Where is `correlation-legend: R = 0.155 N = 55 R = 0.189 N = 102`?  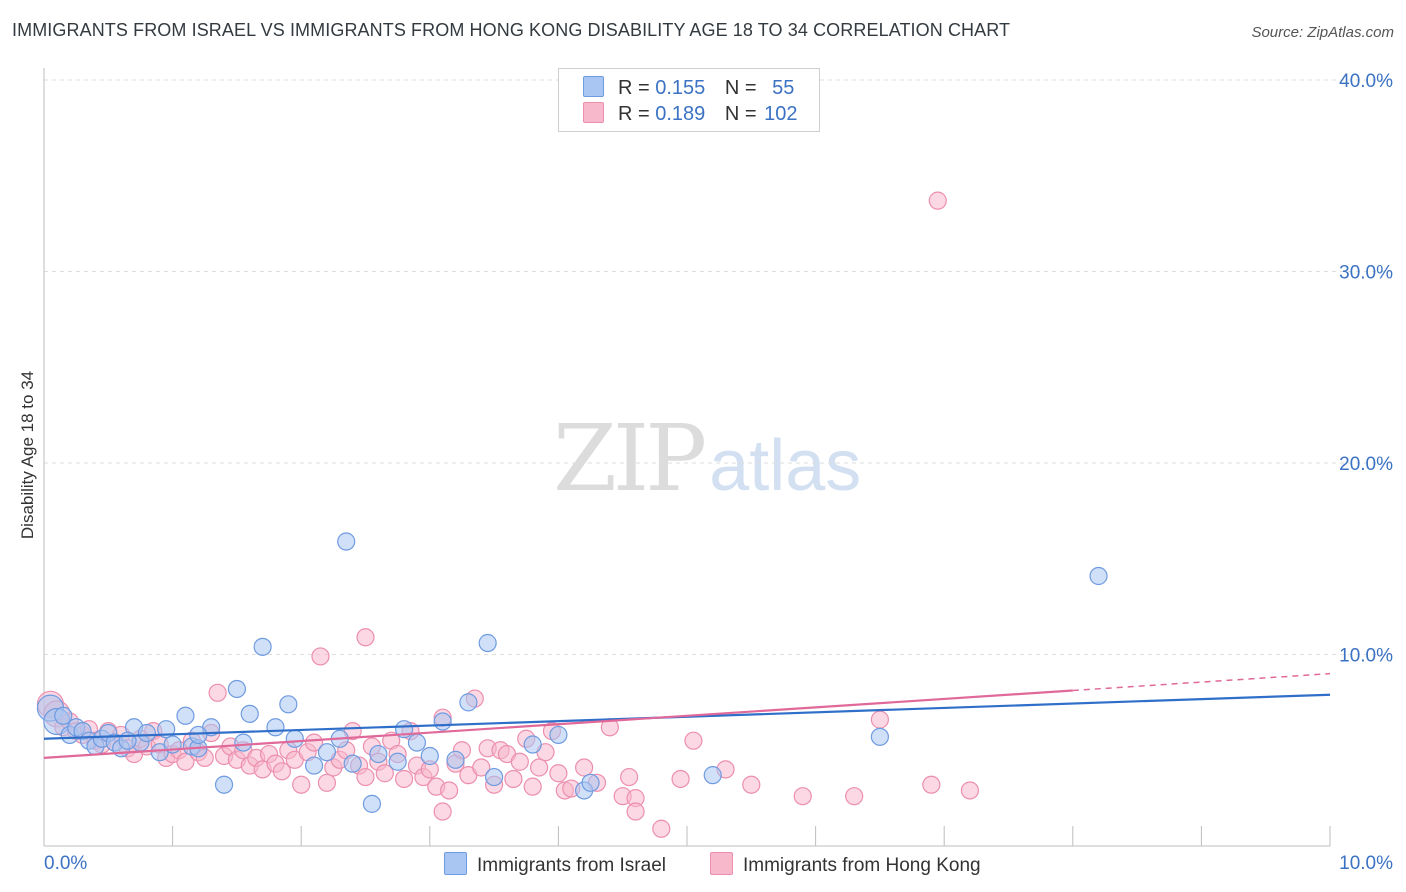
correlation-legend: R = 0.155 N = 55 R = 0.189 N = 102 is located at coordinates (689, 100).